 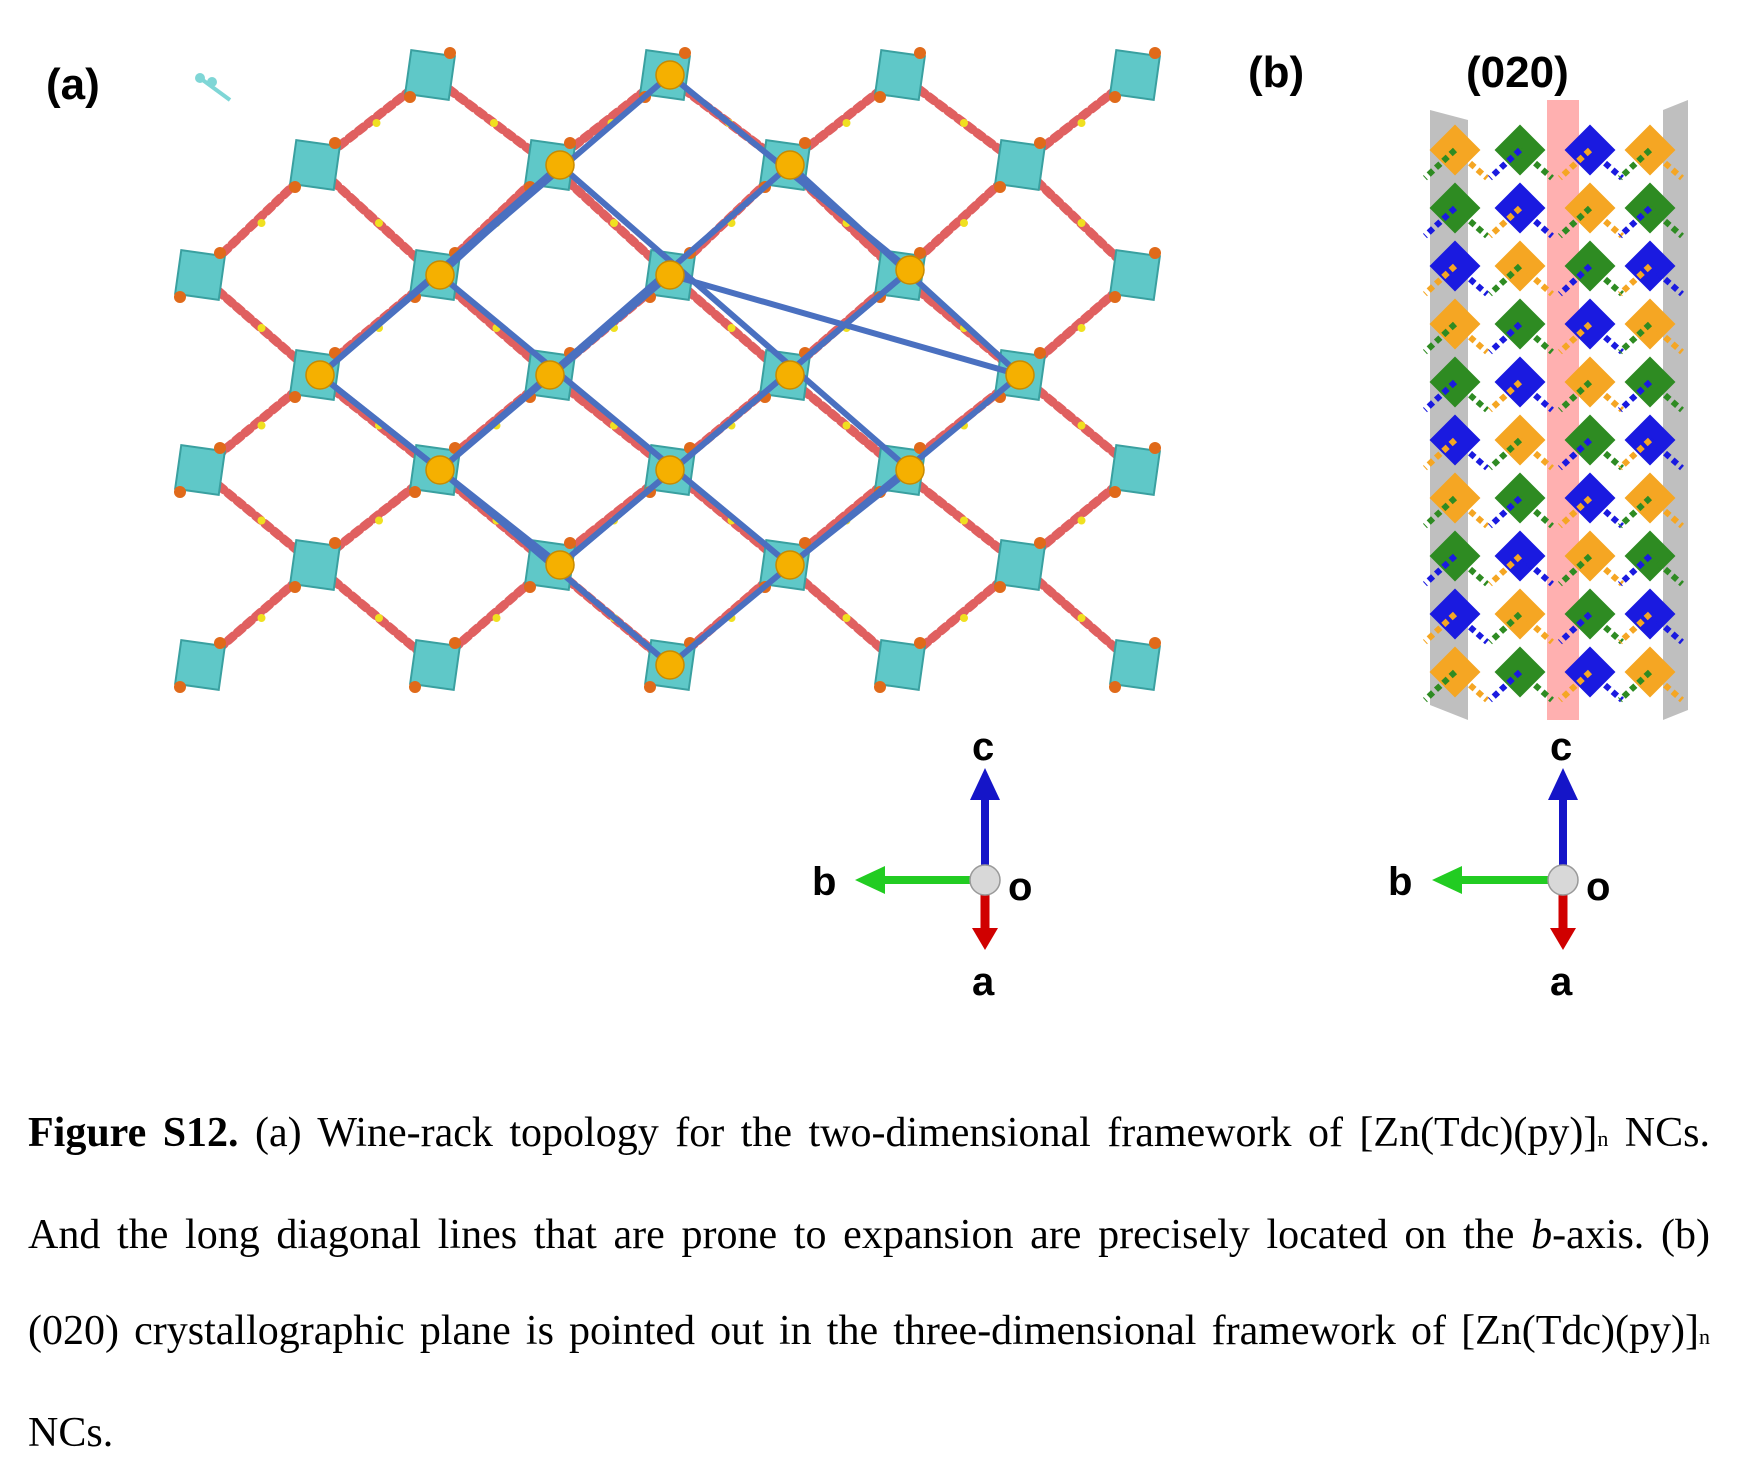 I want to click on caption-label: Figure S12., so click(x=133, y=1133).